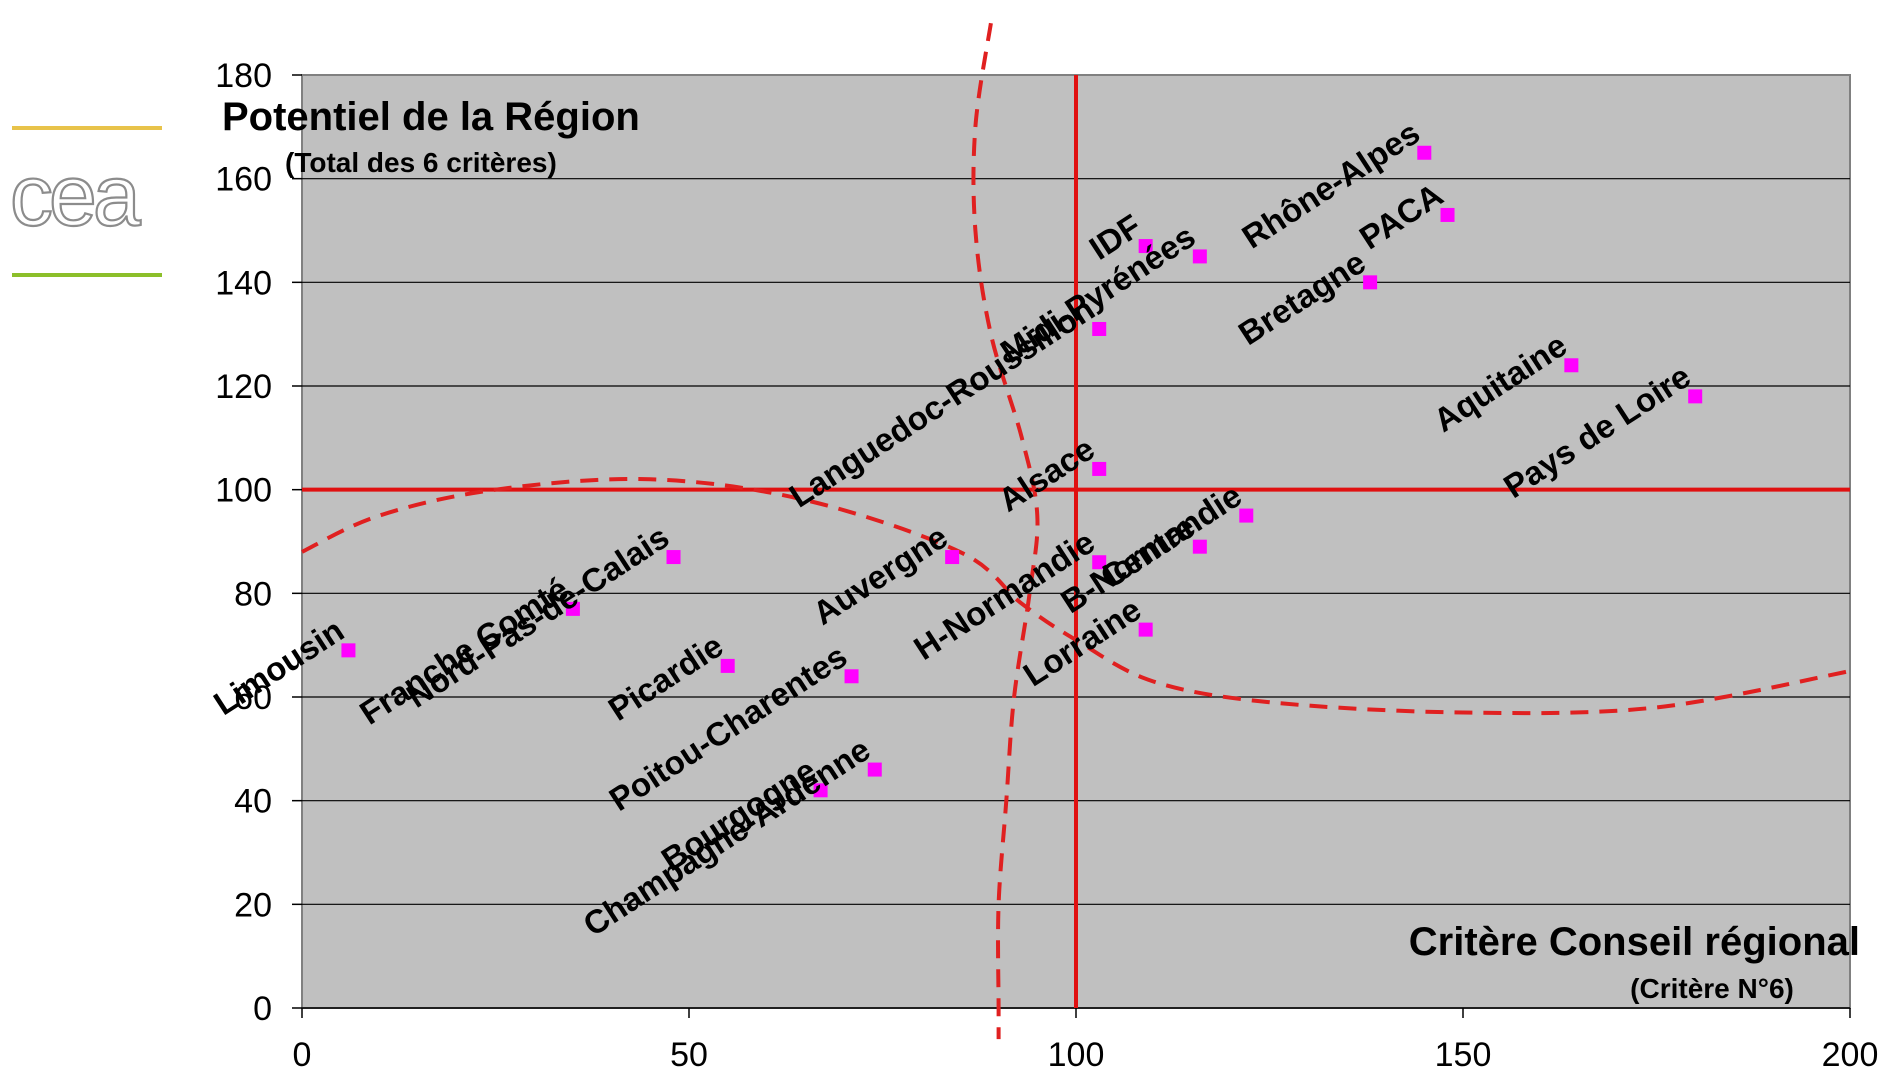 The image size is (1894, 1080). What do you see at coordinates (1463, 1055) in the screenshot?
I see `x-tick-label: 150` at bounding box center [1463, 1055].